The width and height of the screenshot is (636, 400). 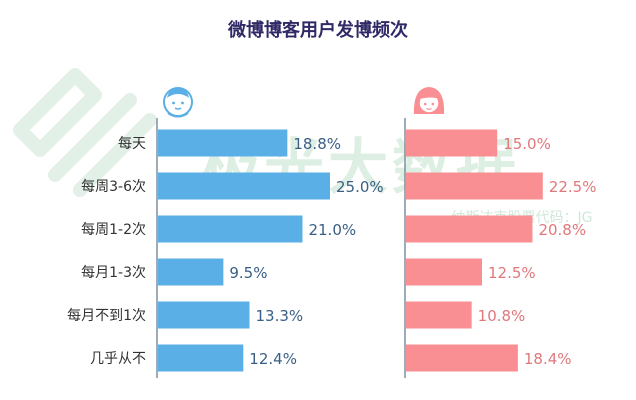 I want to click on value-label-male: 18.8%, so click(x=317, y=144).